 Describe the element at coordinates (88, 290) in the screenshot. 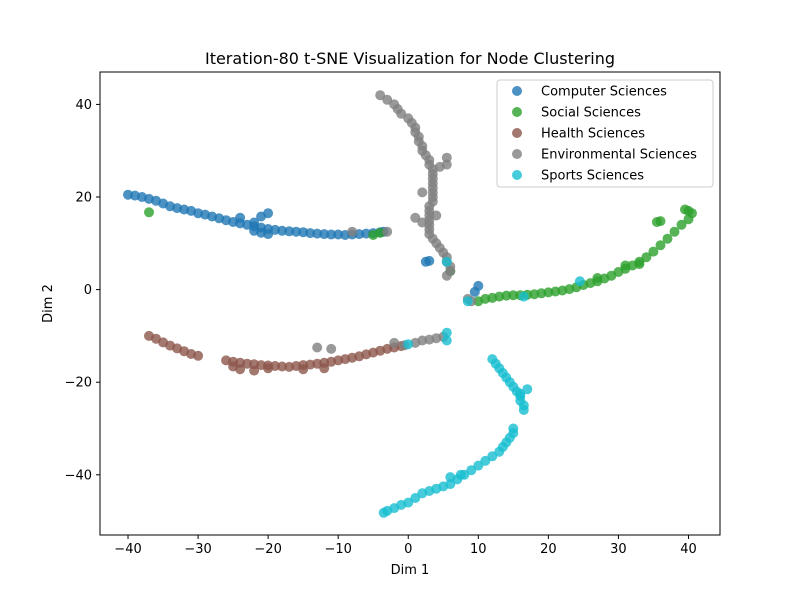

I see `y-tick-label: 0` at that location.